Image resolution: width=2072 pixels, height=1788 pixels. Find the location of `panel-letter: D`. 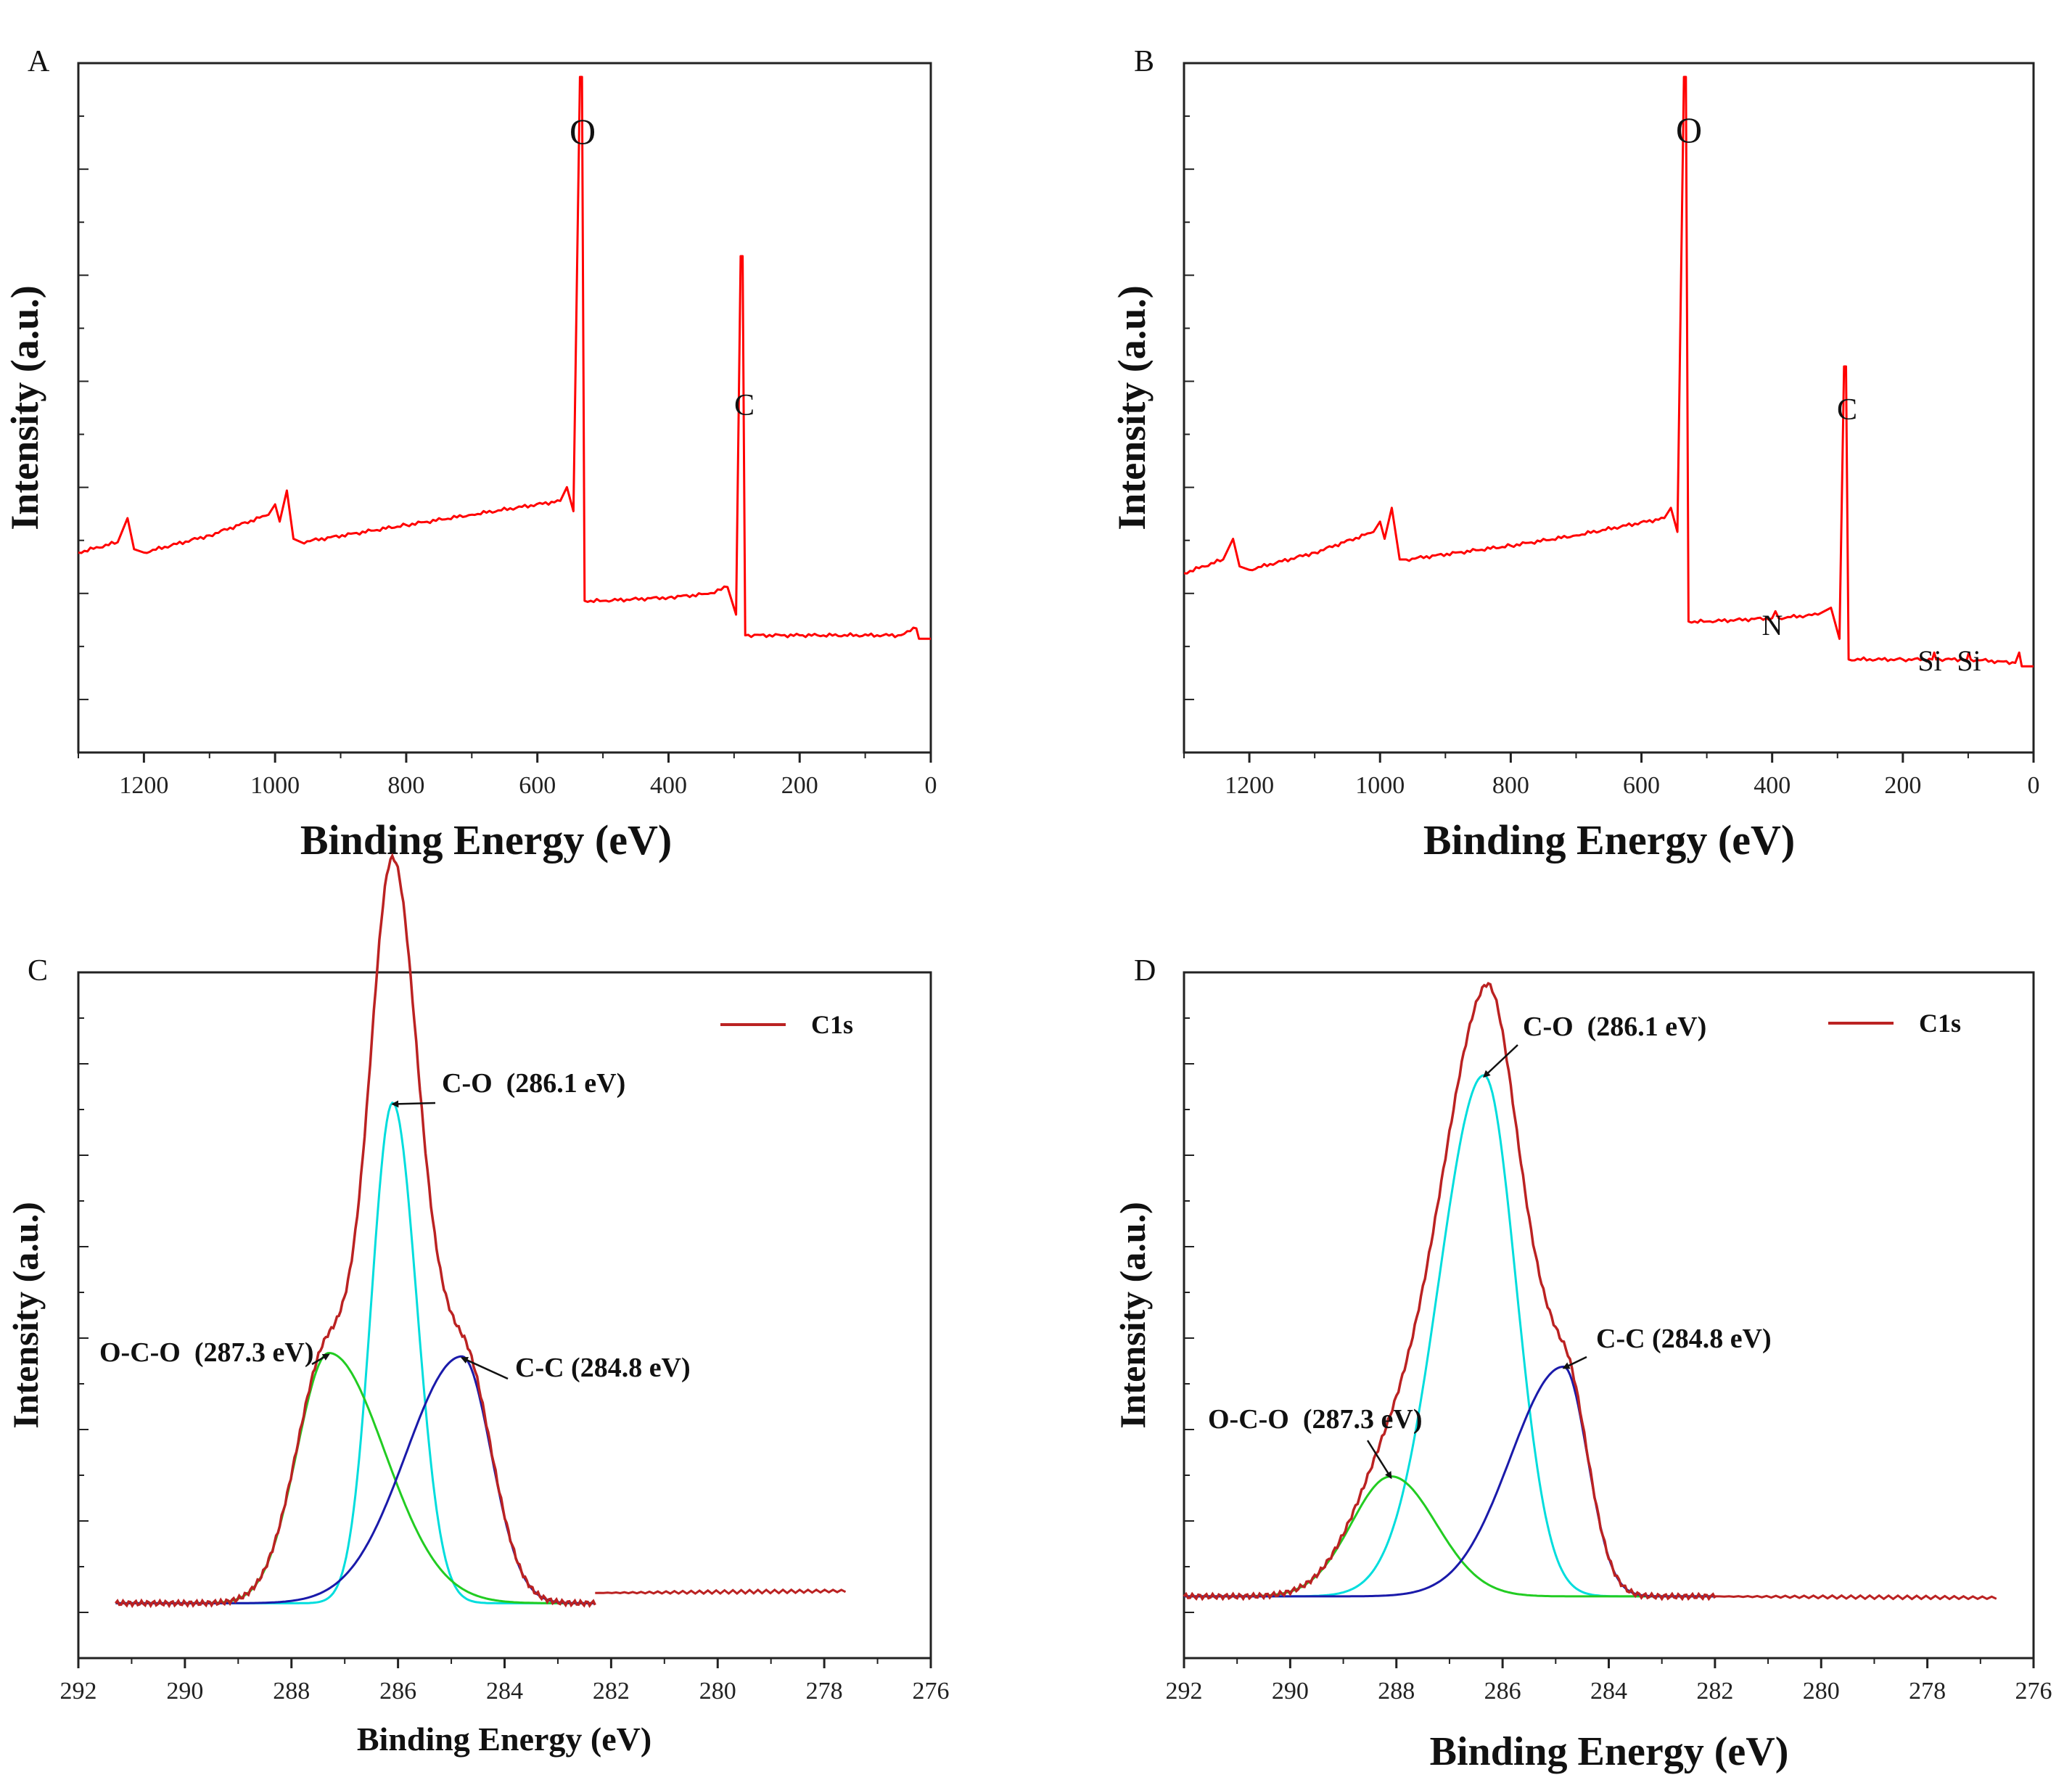

panel-letter: D is located at coordinates (1145, 971).